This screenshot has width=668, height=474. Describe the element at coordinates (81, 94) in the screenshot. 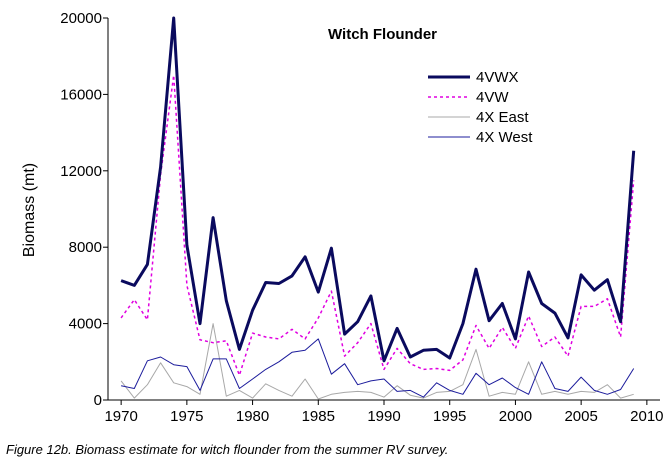

I see `y-tick-label: 16000` at that location.